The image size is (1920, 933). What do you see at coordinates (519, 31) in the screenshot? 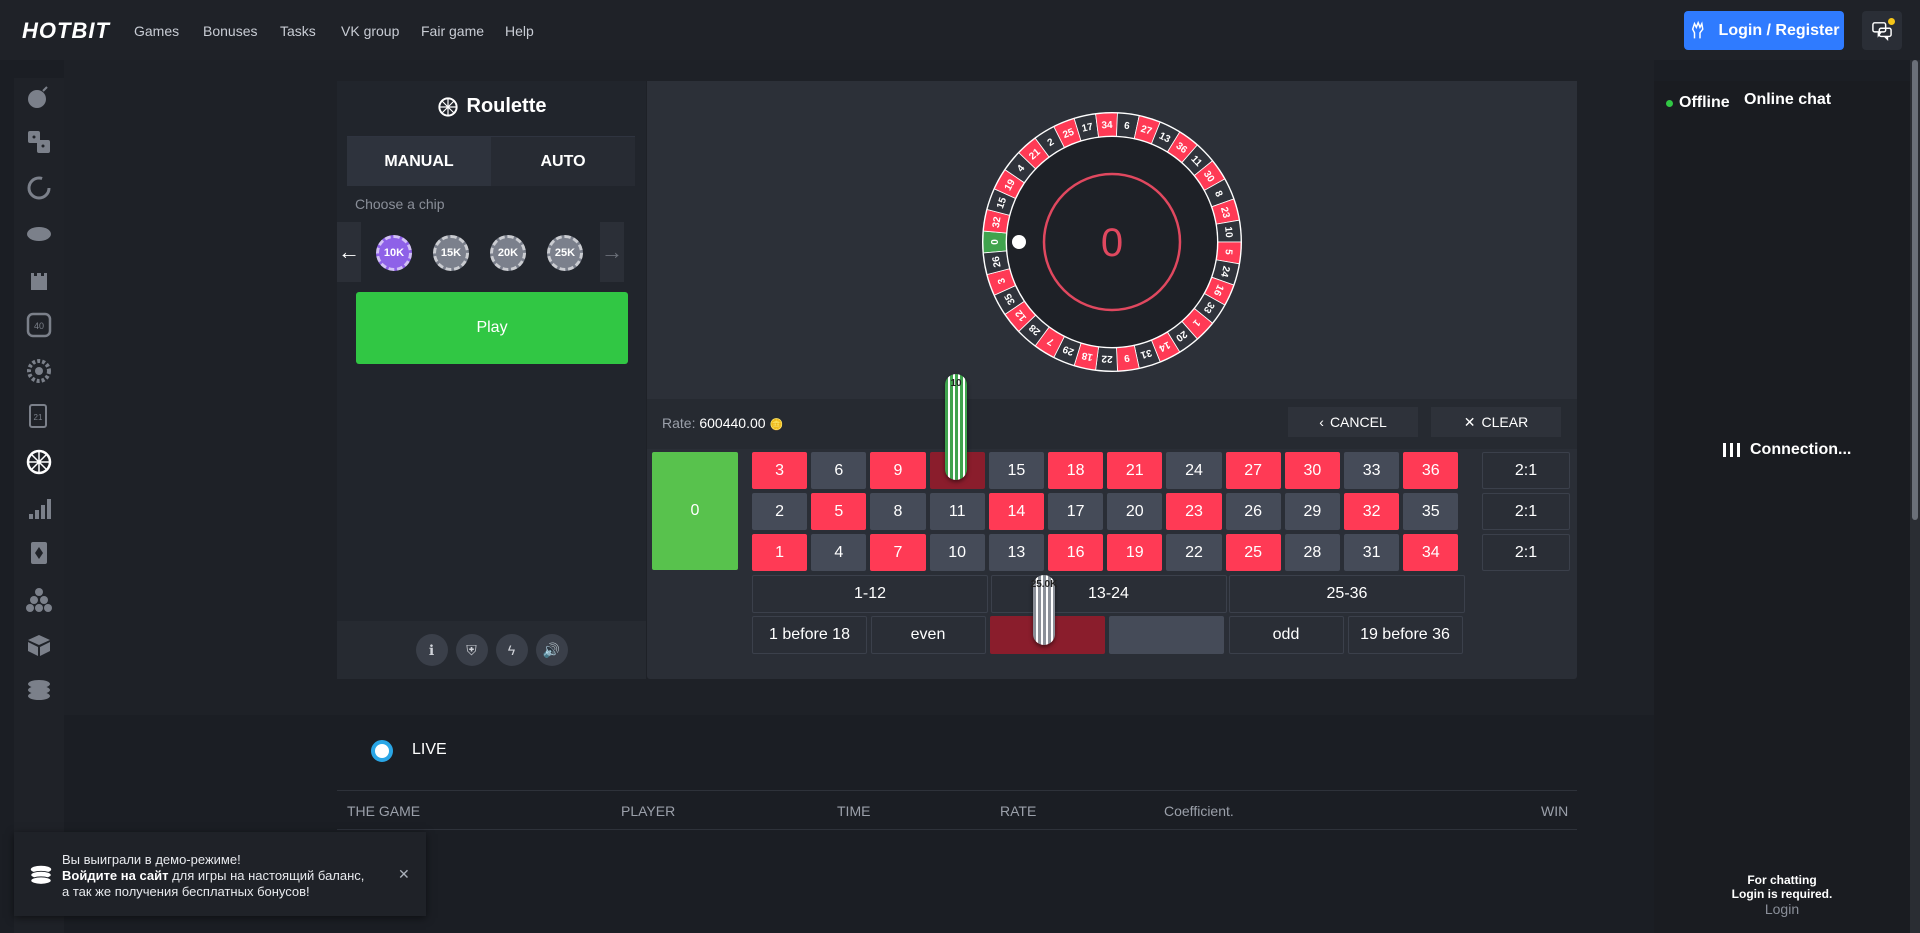
I see `nav-help: Help` at bounding box center [519, 31].